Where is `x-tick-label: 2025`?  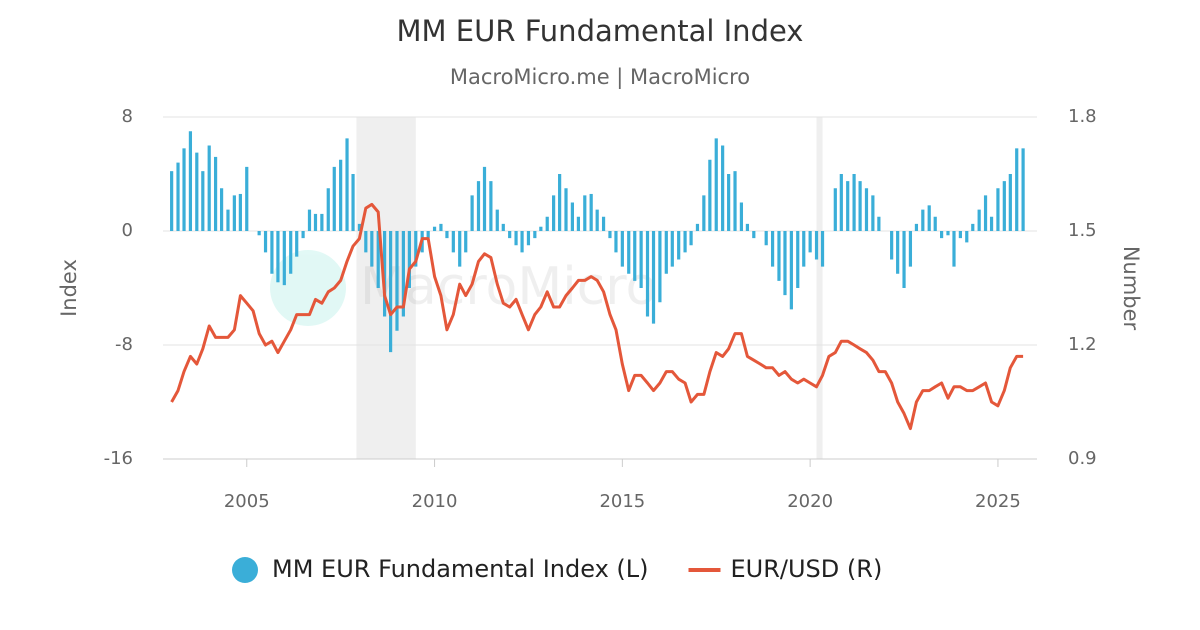 x-tick-label: 2025 is located at coordinates (998, 501).